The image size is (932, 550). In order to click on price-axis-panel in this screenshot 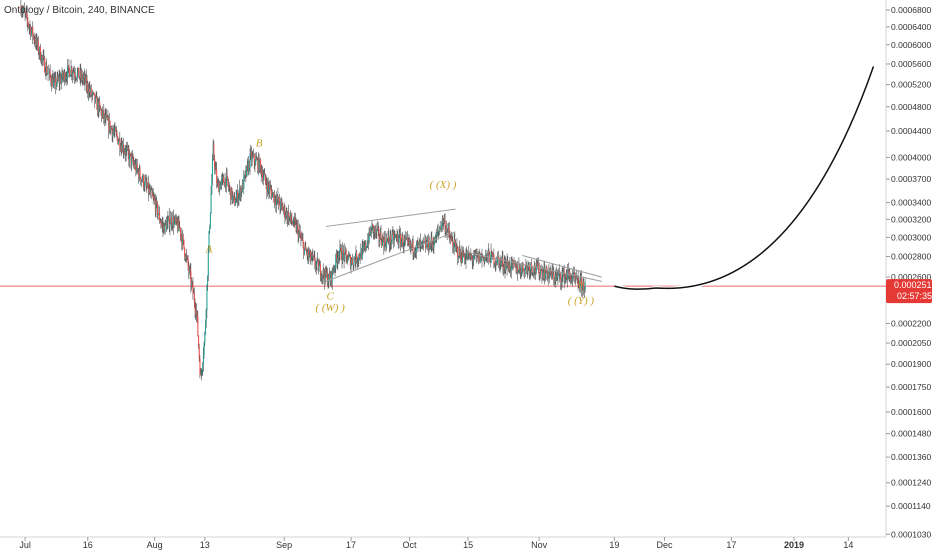, I will do `click(909, 275)`.